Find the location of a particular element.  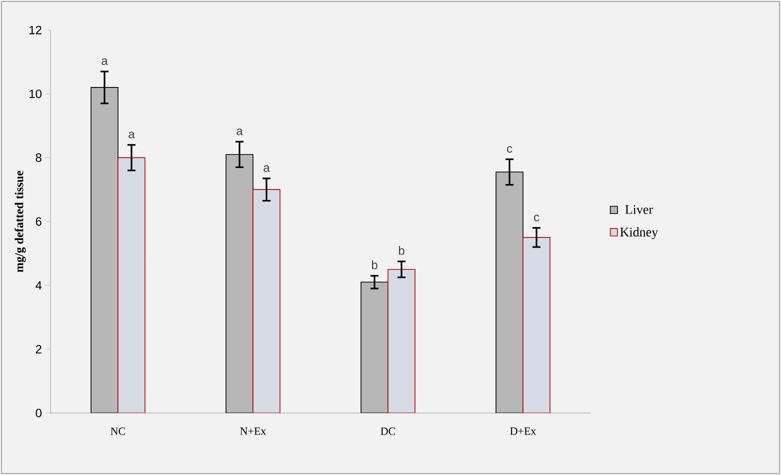

x-tick-label: N+Ex is located at coordinates (253, 431).